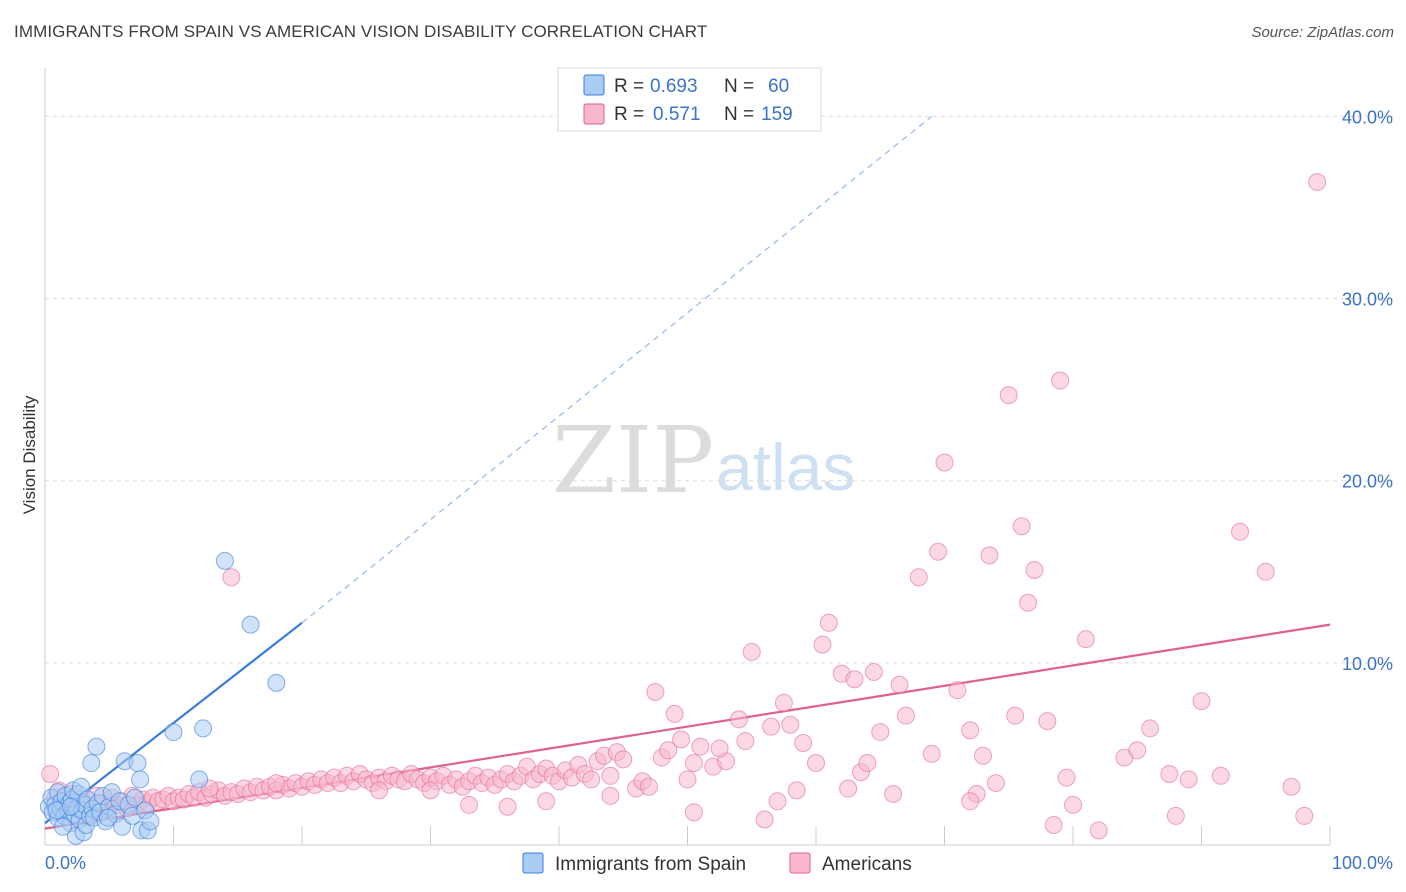 The image size is (1406, 892). Describe the element at coordinates (800, 863) in the screenshot. I see `bottom-legend-swatch-americans` at that location.